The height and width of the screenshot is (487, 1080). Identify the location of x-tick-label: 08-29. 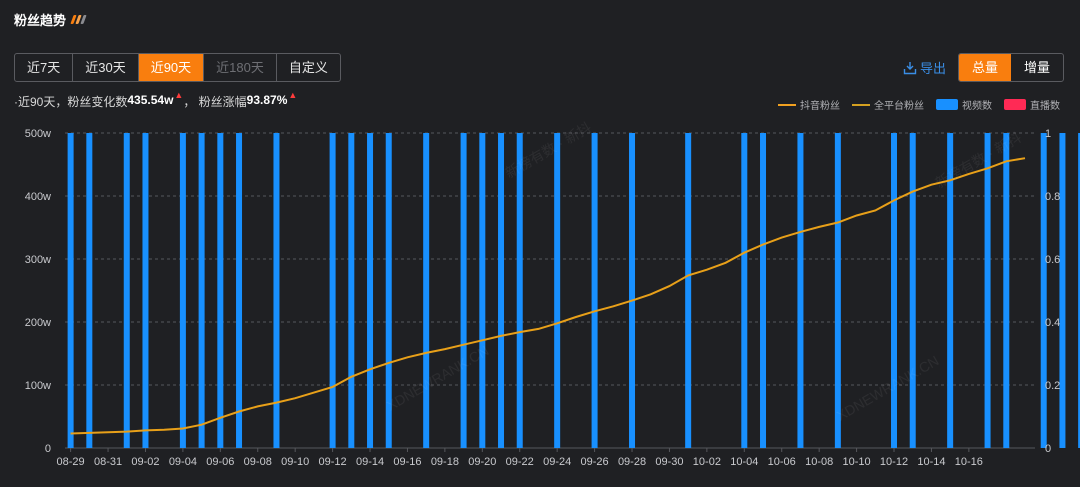
(71, 462).